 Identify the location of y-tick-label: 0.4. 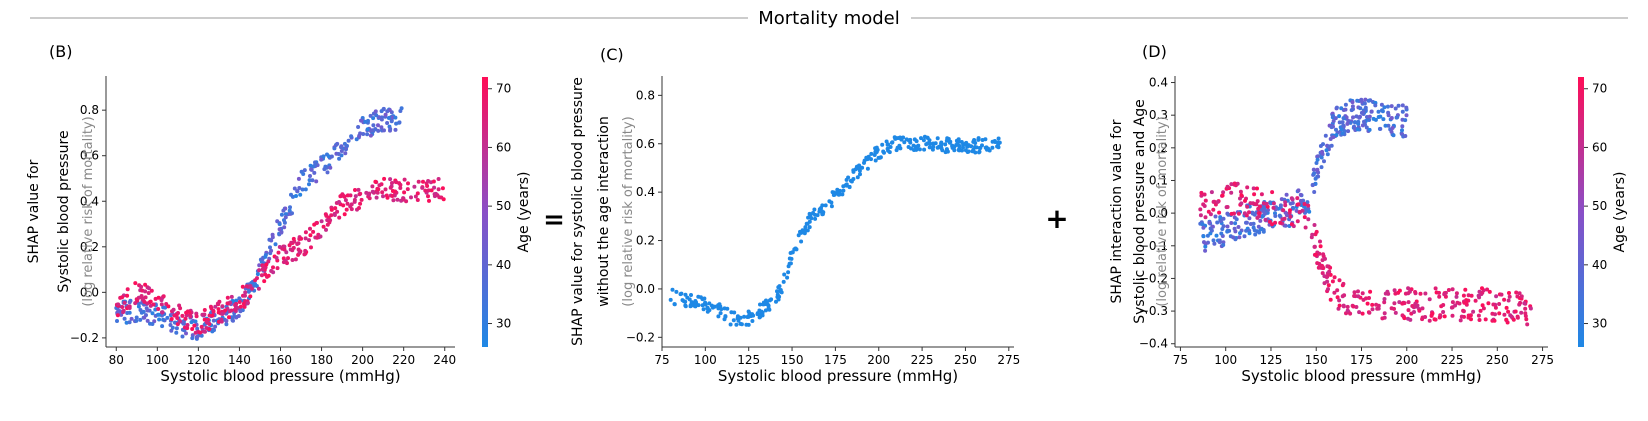
(89, 201).